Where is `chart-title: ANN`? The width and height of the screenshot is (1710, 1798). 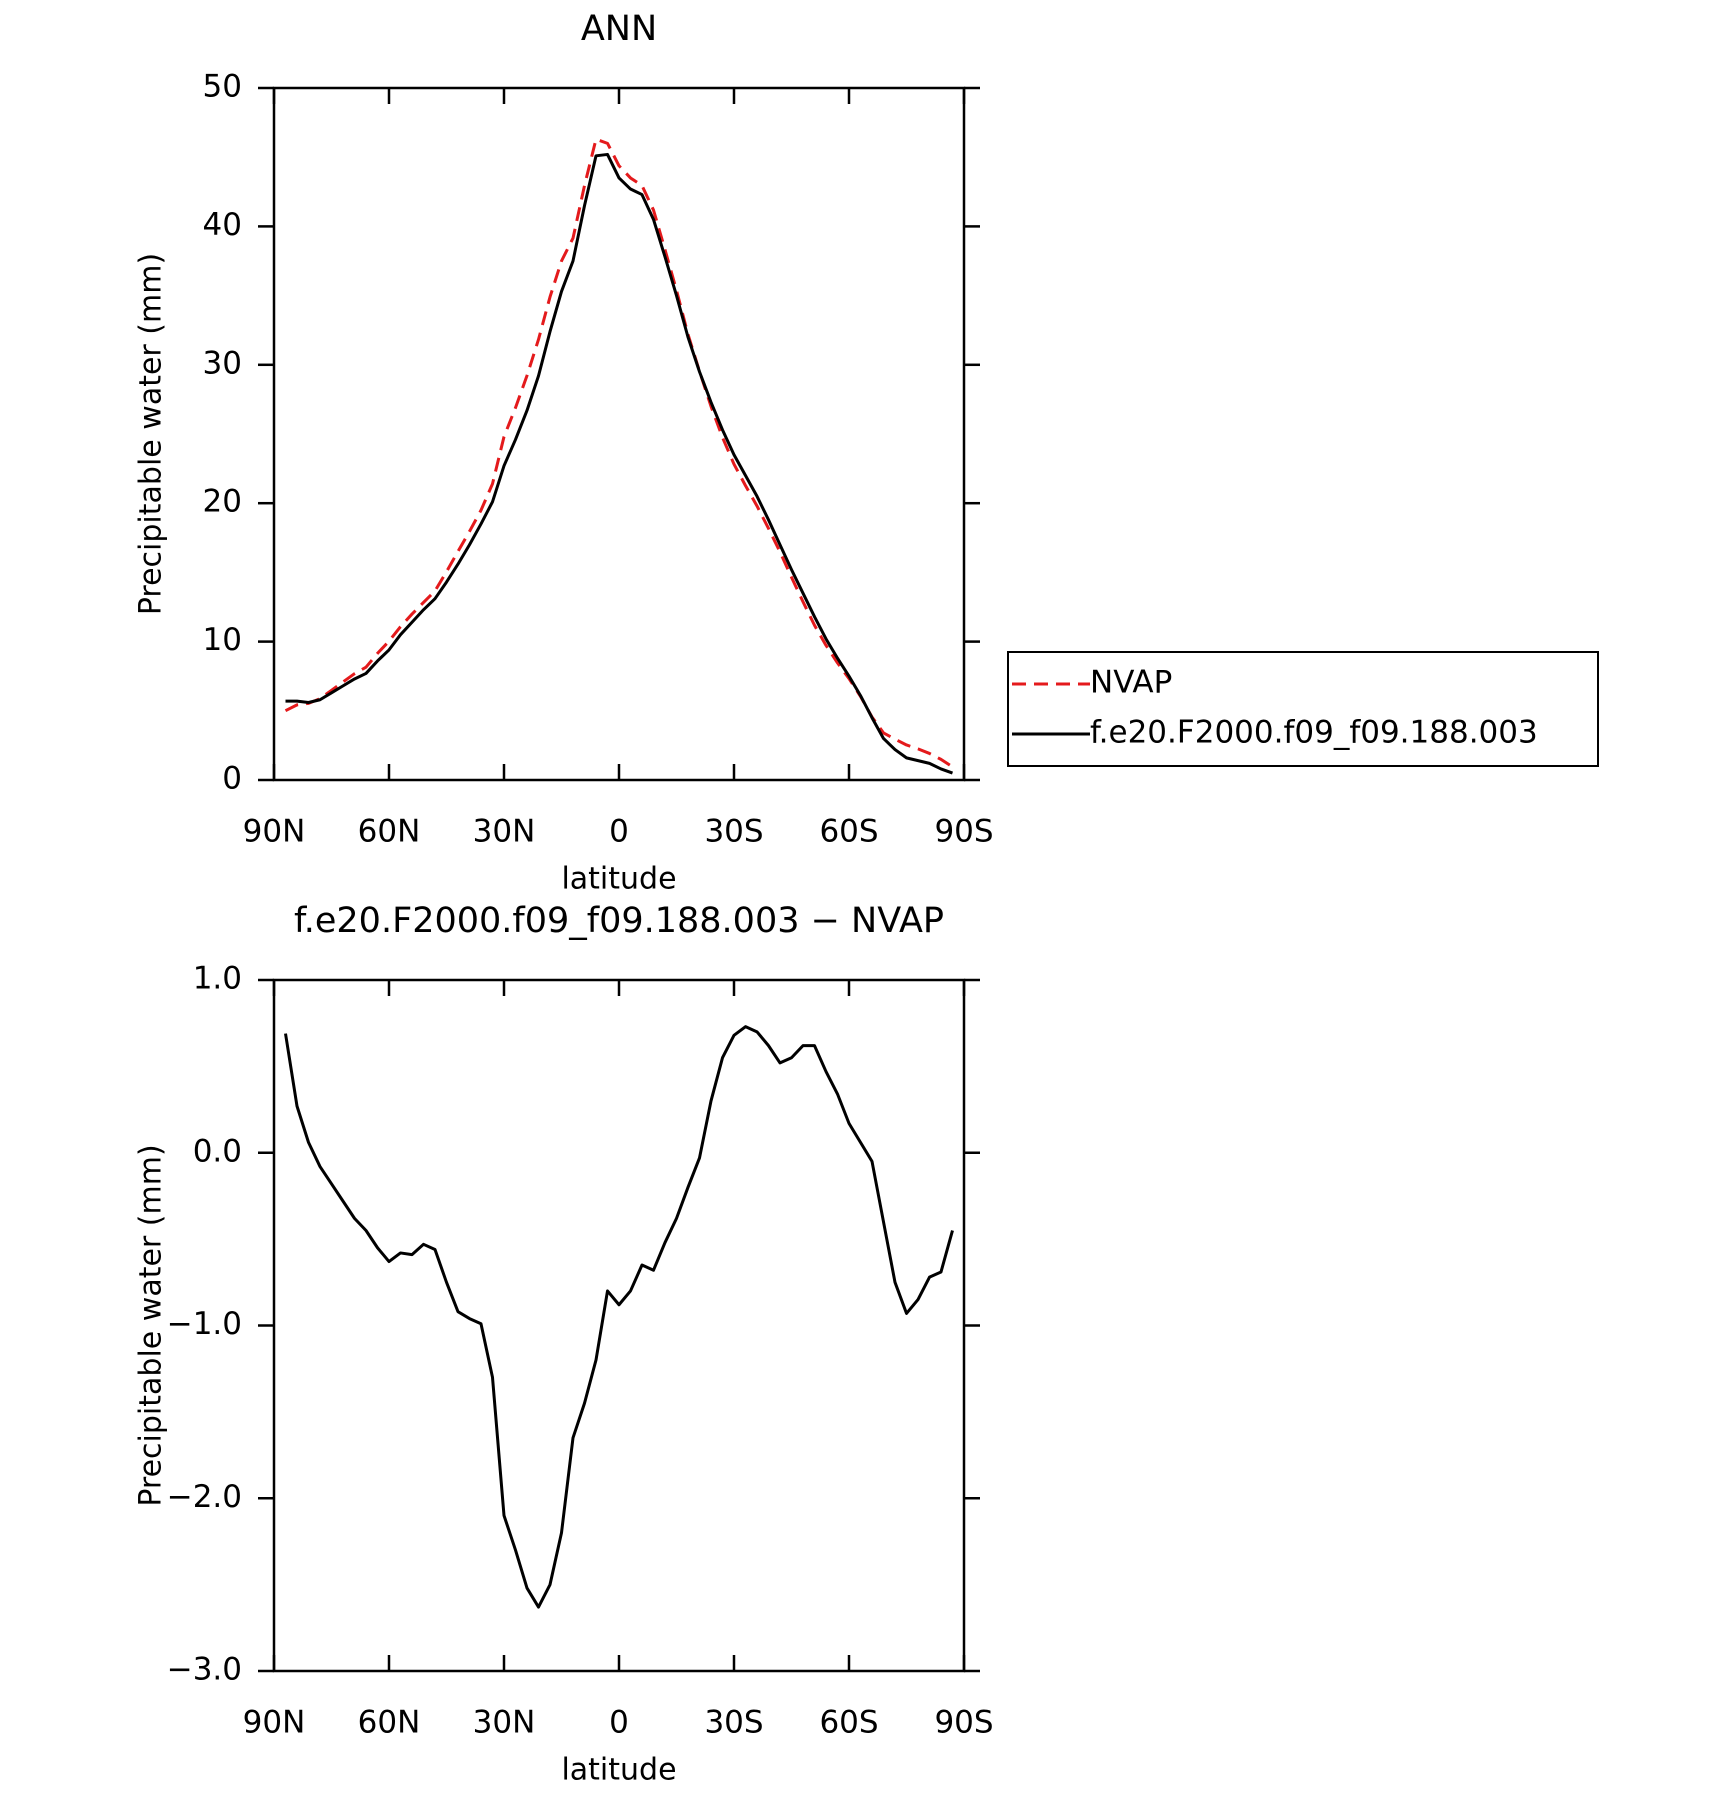
chart-title: ANN is located at coordinates (619, 29).